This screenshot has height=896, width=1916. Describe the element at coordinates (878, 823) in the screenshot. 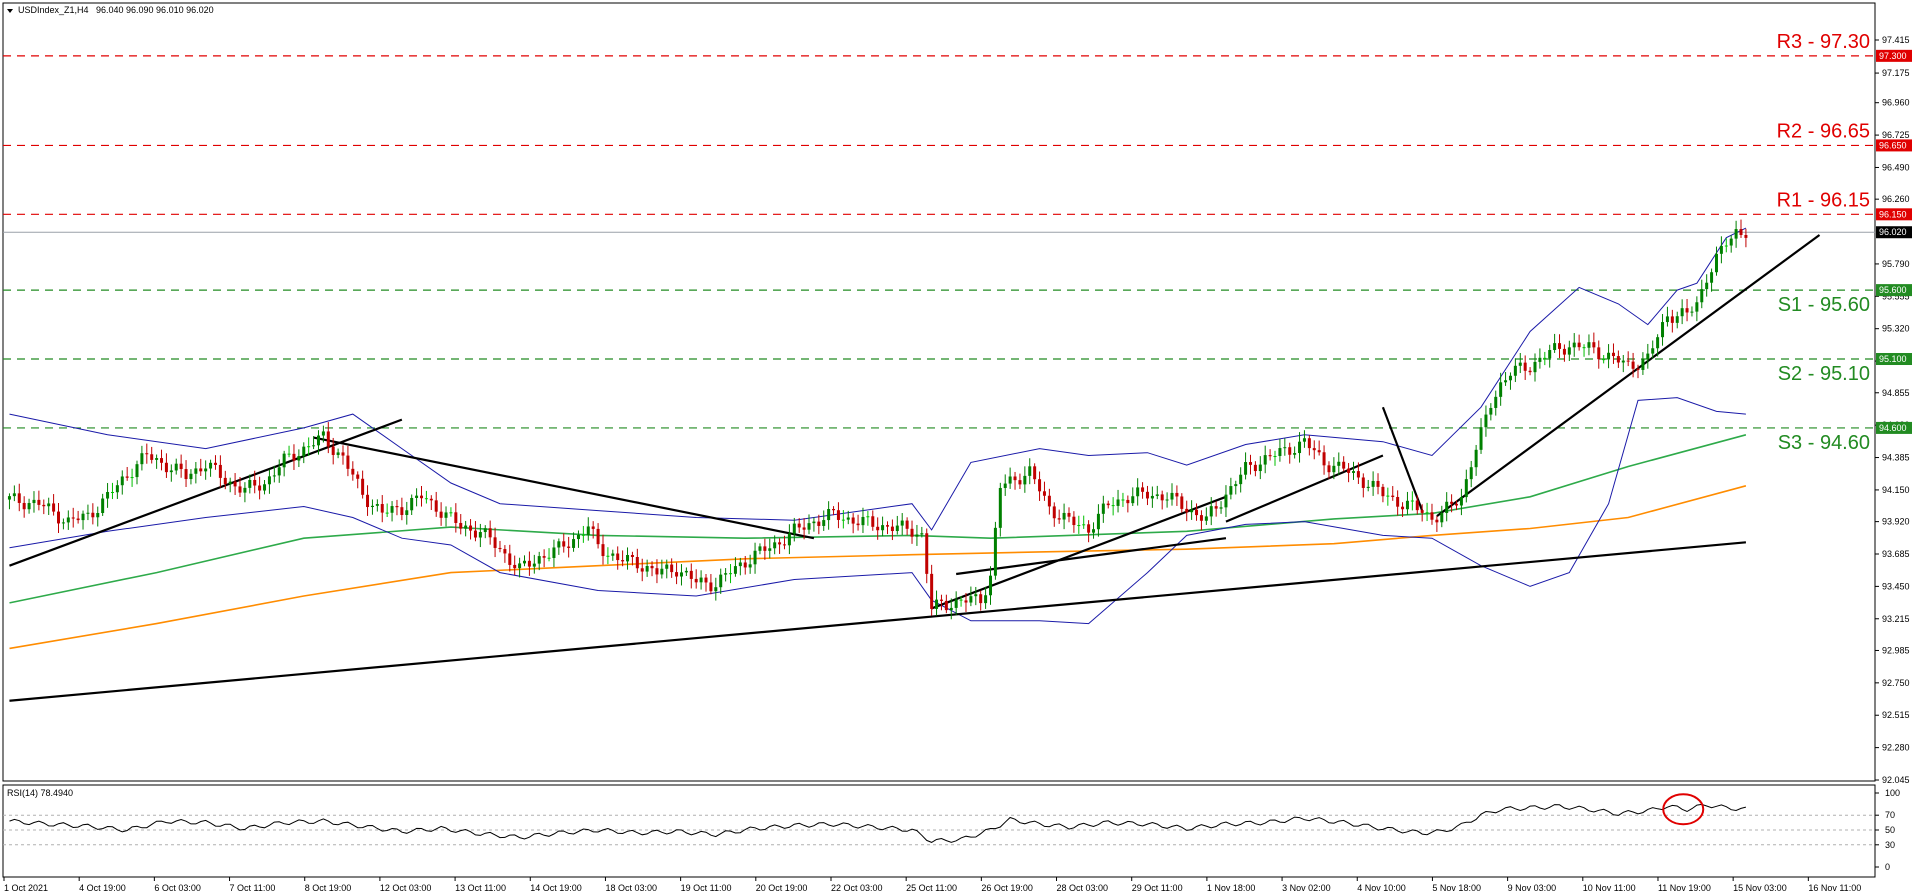

I see `rsi-line` at that location.